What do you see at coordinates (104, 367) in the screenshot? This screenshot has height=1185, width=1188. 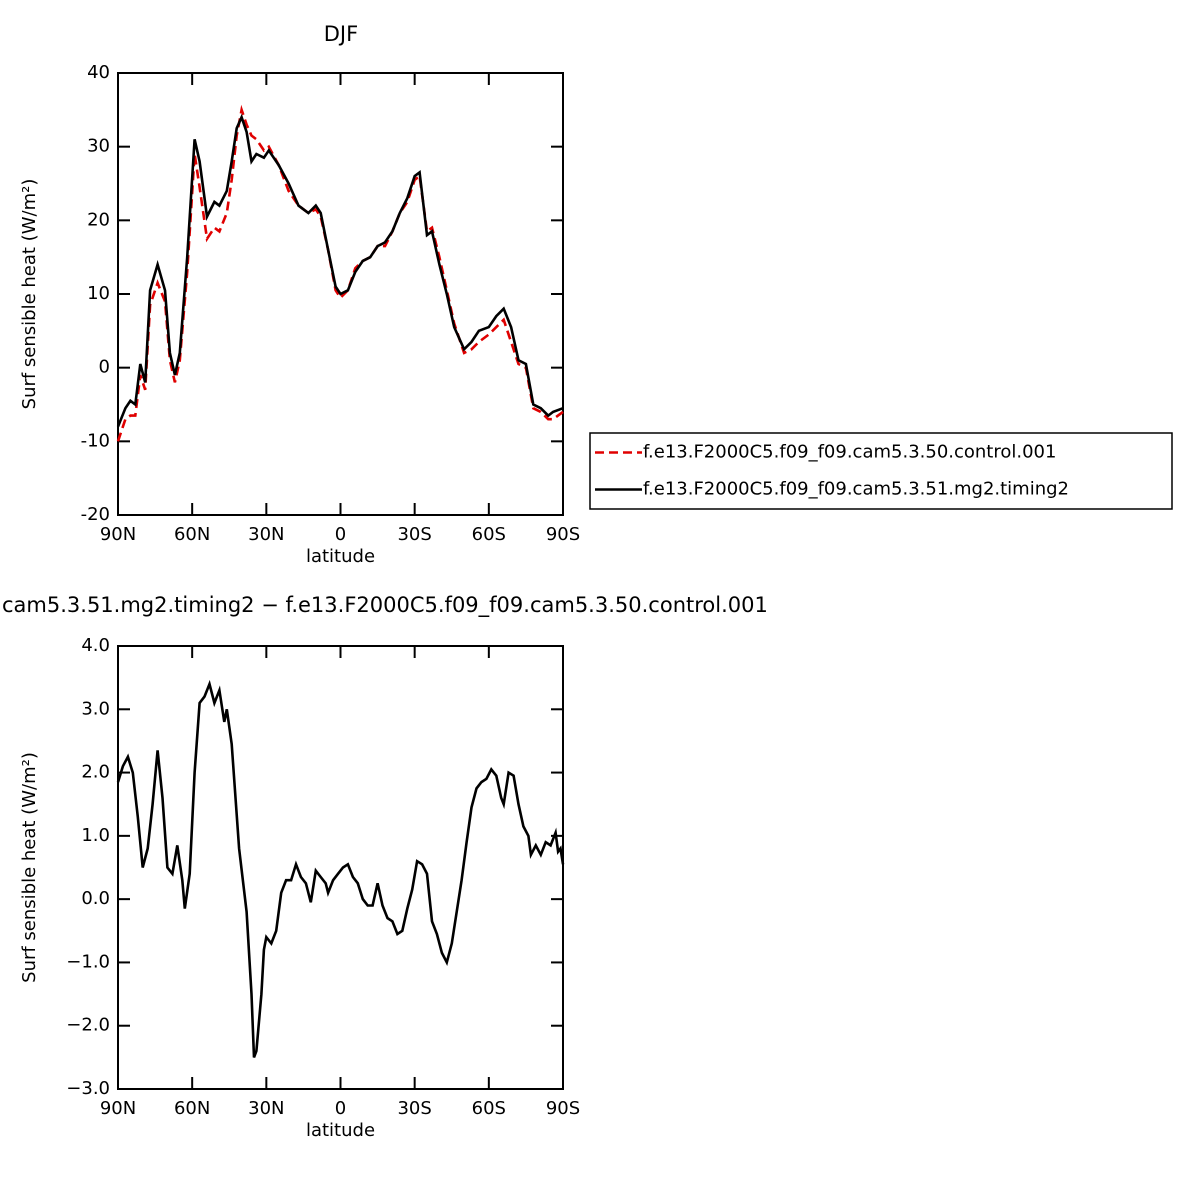 I see `y-tick-label: 0` at bounding box center [104, 367].